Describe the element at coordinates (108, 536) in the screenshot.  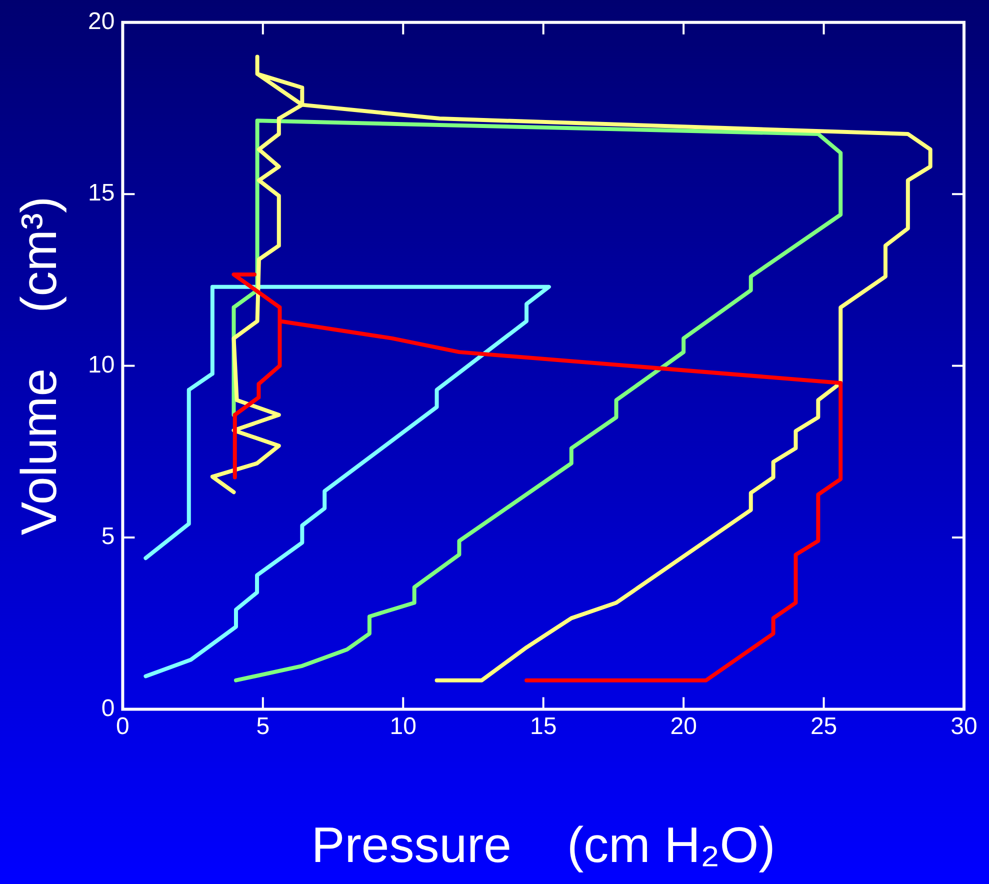
I see `y-tick-label: 5` at that location.